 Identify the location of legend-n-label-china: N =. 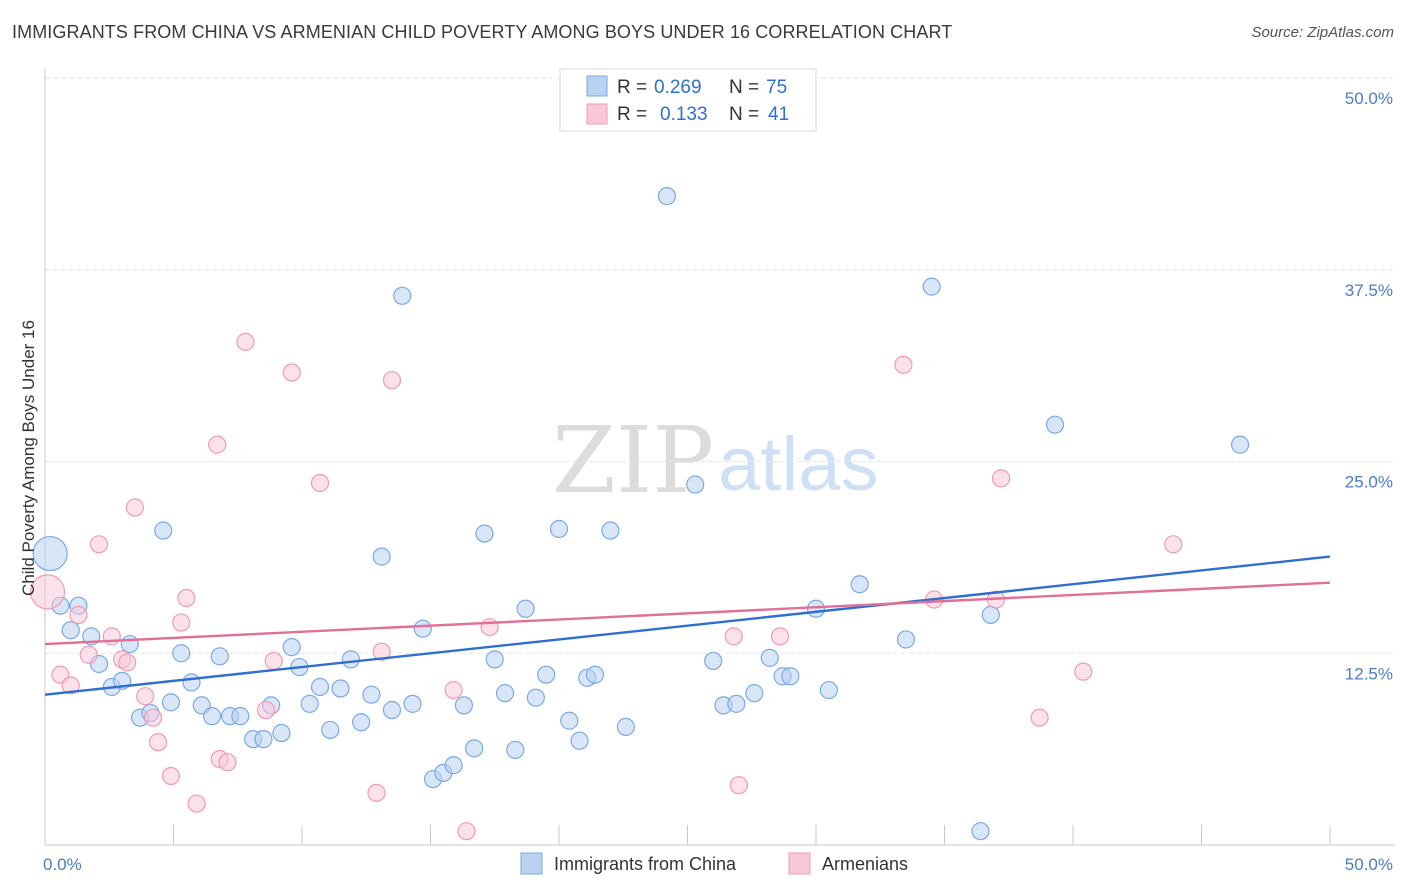
(744, 87).